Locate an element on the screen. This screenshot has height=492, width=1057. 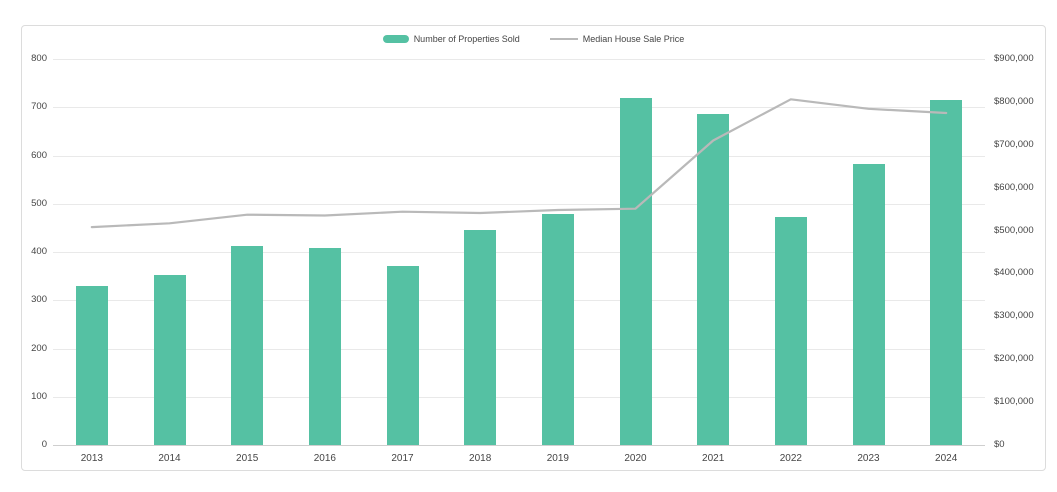
left-axis-tick-label: 800 is located at coordinates (39, 58).